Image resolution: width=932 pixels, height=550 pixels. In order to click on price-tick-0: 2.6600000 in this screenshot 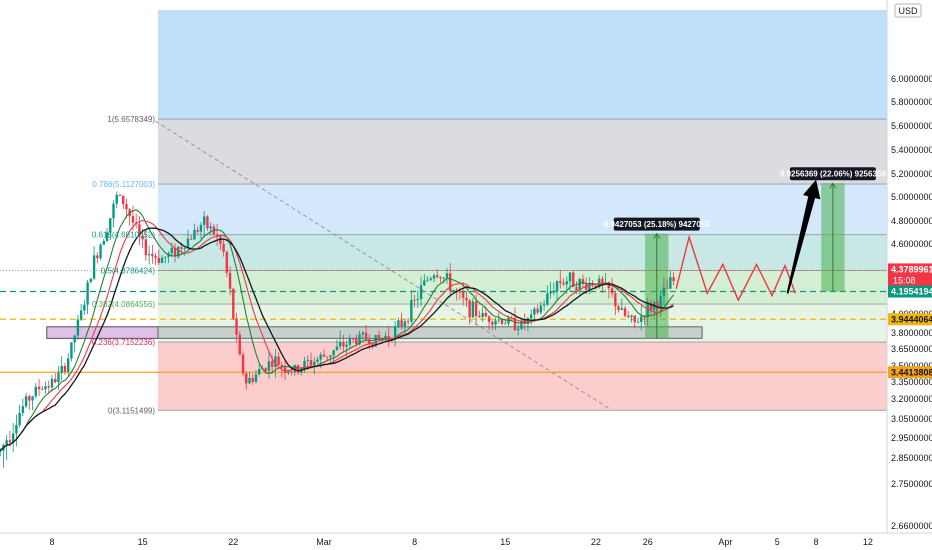, I will do `click(911, 526)`.